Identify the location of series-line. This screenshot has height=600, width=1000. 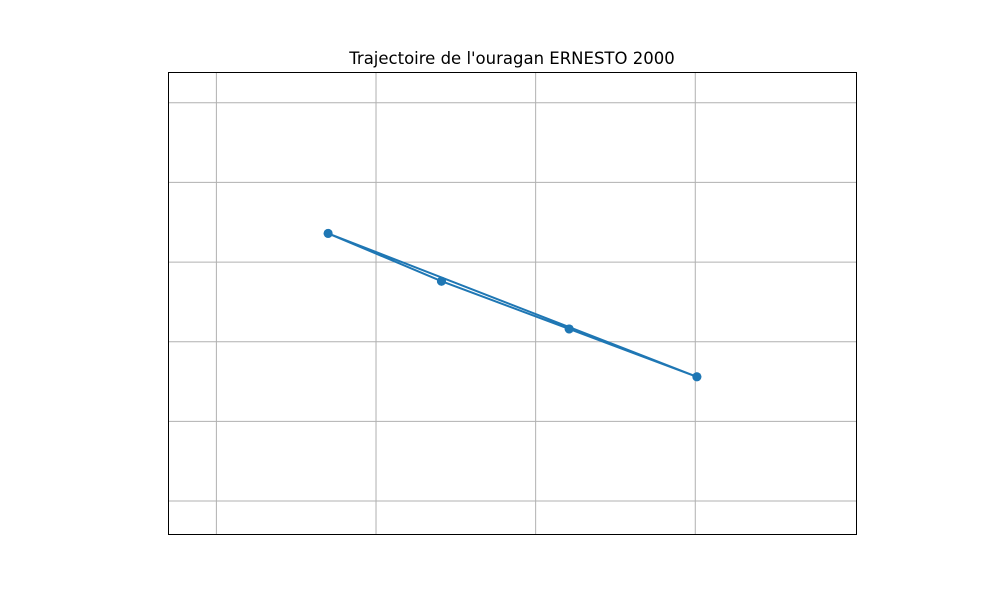
(512, 305).